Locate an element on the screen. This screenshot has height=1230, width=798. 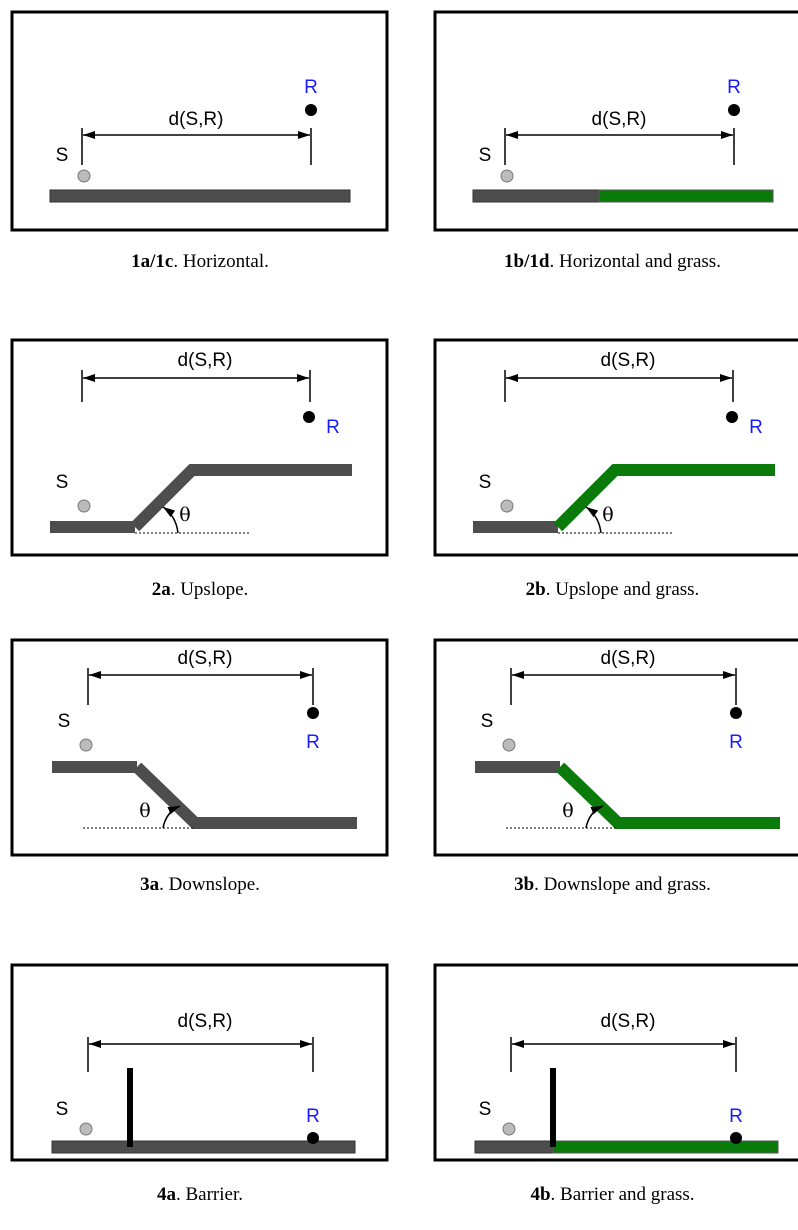
caption: 3b. Downslope and grass. is located at coordinates (612, 885).